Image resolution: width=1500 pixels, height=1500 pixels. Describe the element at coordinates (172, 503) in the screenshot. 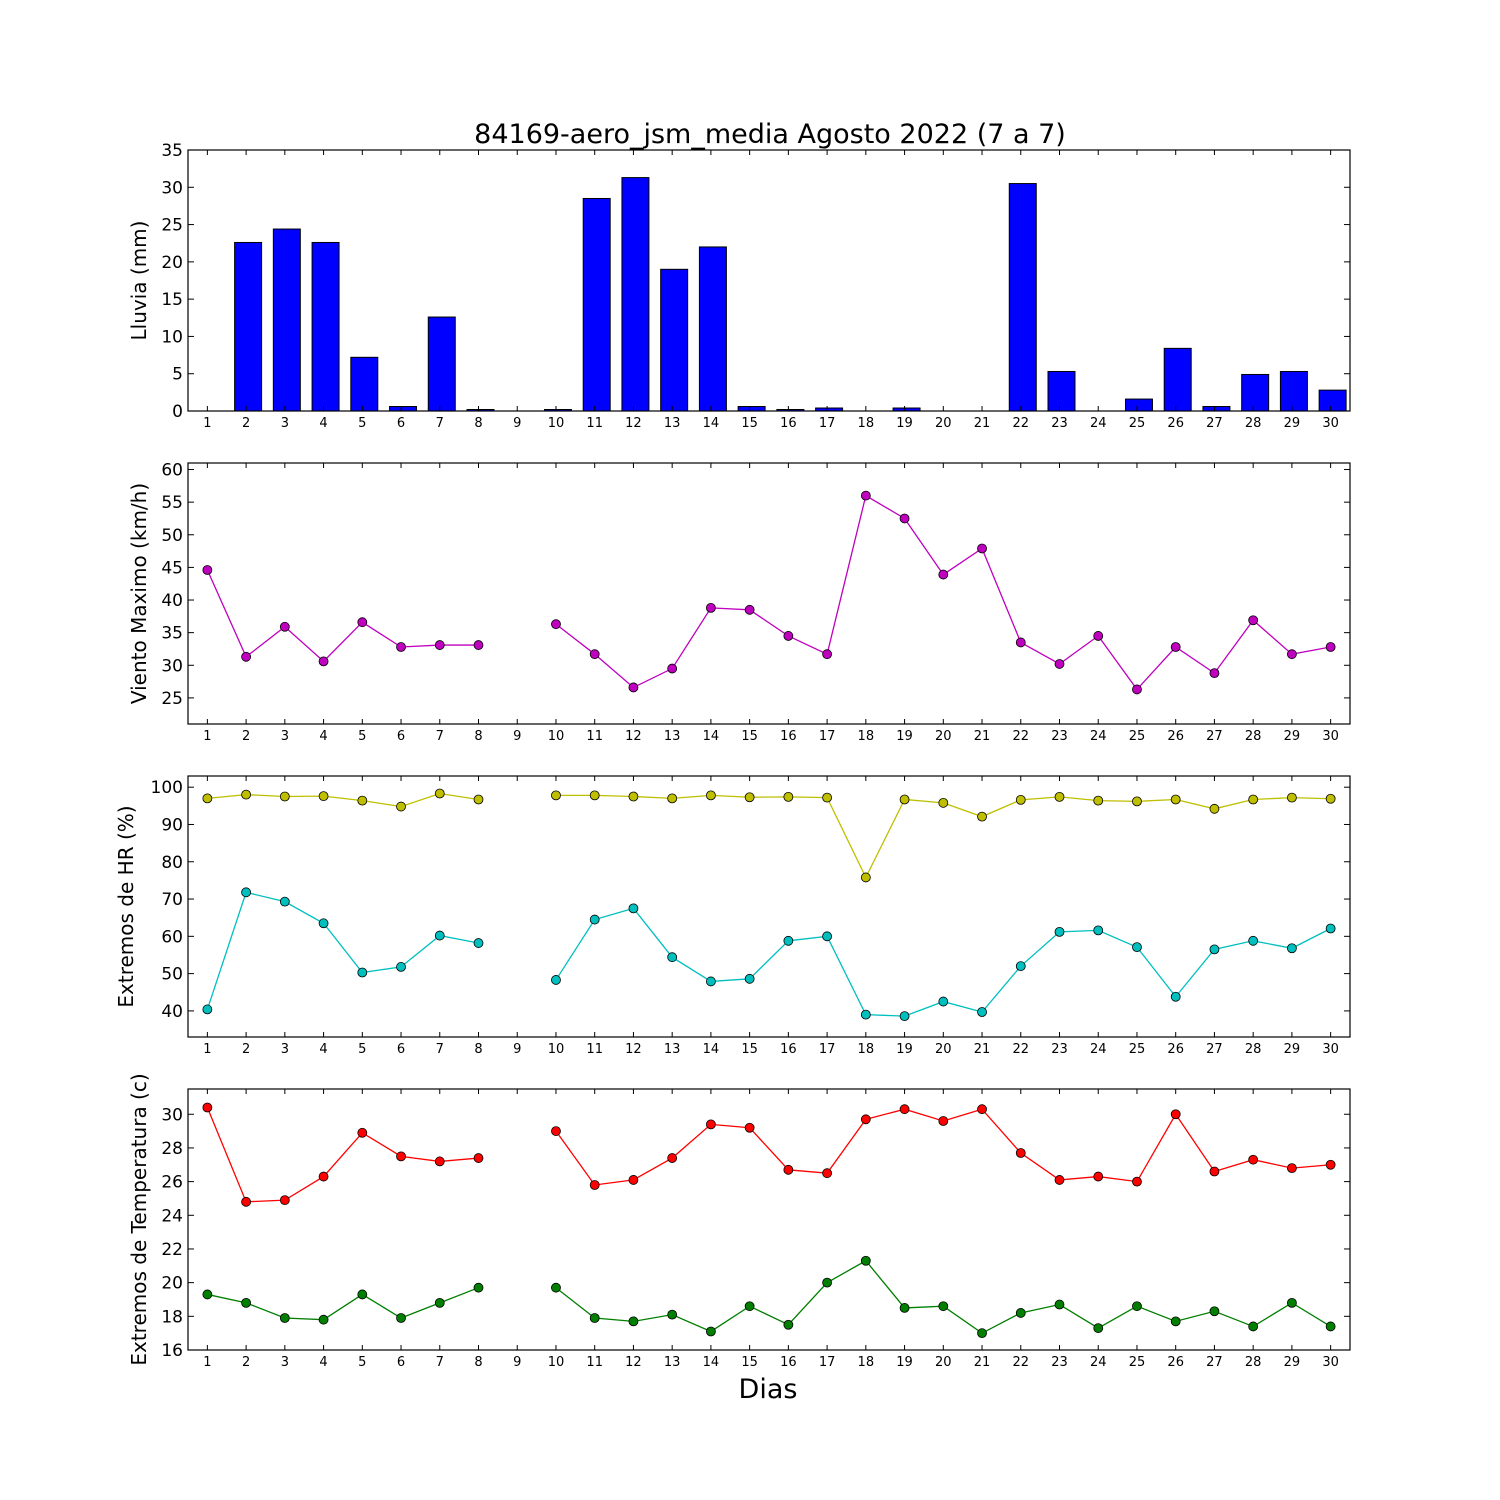

I see `y-tick-label: 55` at that location.